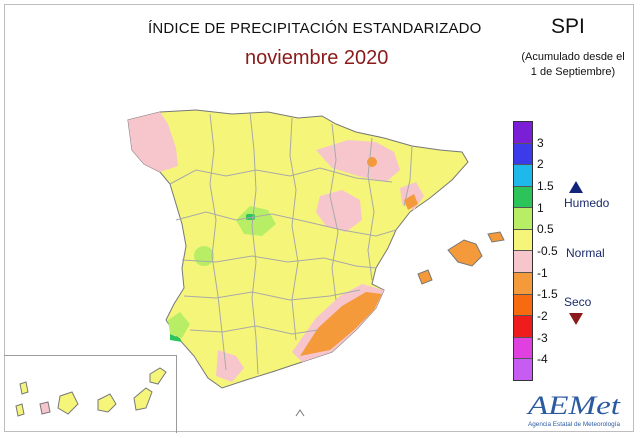  What do you see at coordinates (542, 272) in the screenshot?
I see `legend-tick-label: -1` at bounding box center [542, 272].